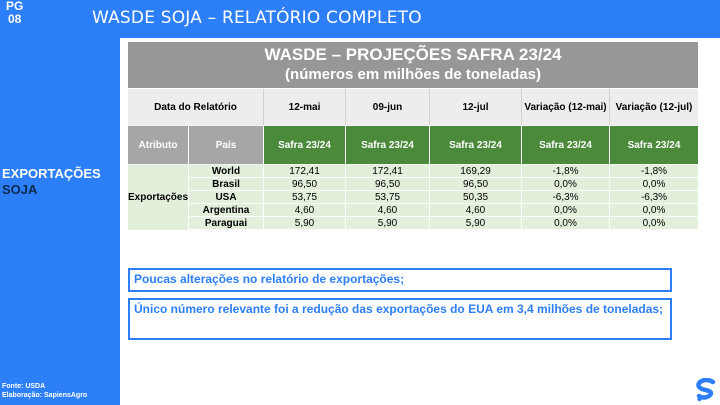 Image resolution: width=720 pixels, height=405 pixels. What do you see at coordinates (226, 184) in the screenshot?
I see `table-row-country: Brasil` at bounding box center [226, 184].